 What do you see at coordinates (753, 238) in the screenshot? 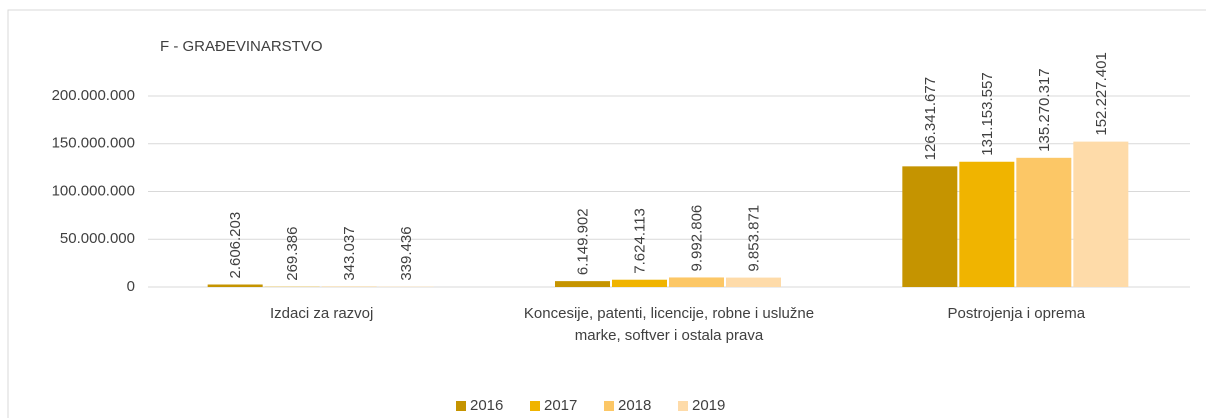
I see `value-label: 9.853.871` at bounding box center [753, 238].